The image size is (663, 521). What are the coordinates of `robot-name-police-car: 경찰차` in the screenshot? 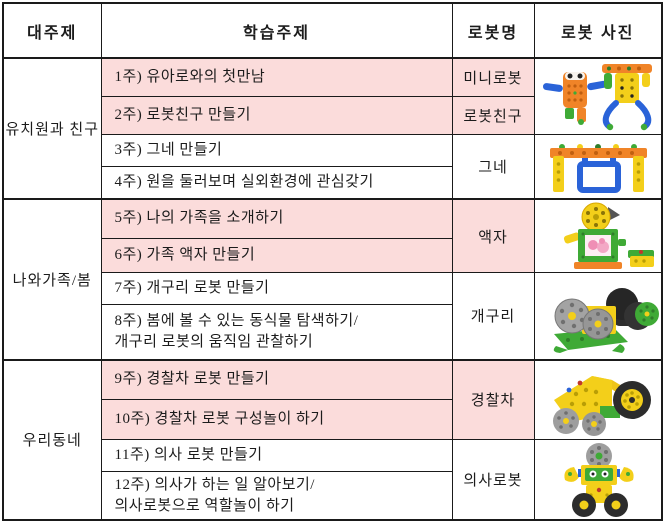 It's located at (493, 399).